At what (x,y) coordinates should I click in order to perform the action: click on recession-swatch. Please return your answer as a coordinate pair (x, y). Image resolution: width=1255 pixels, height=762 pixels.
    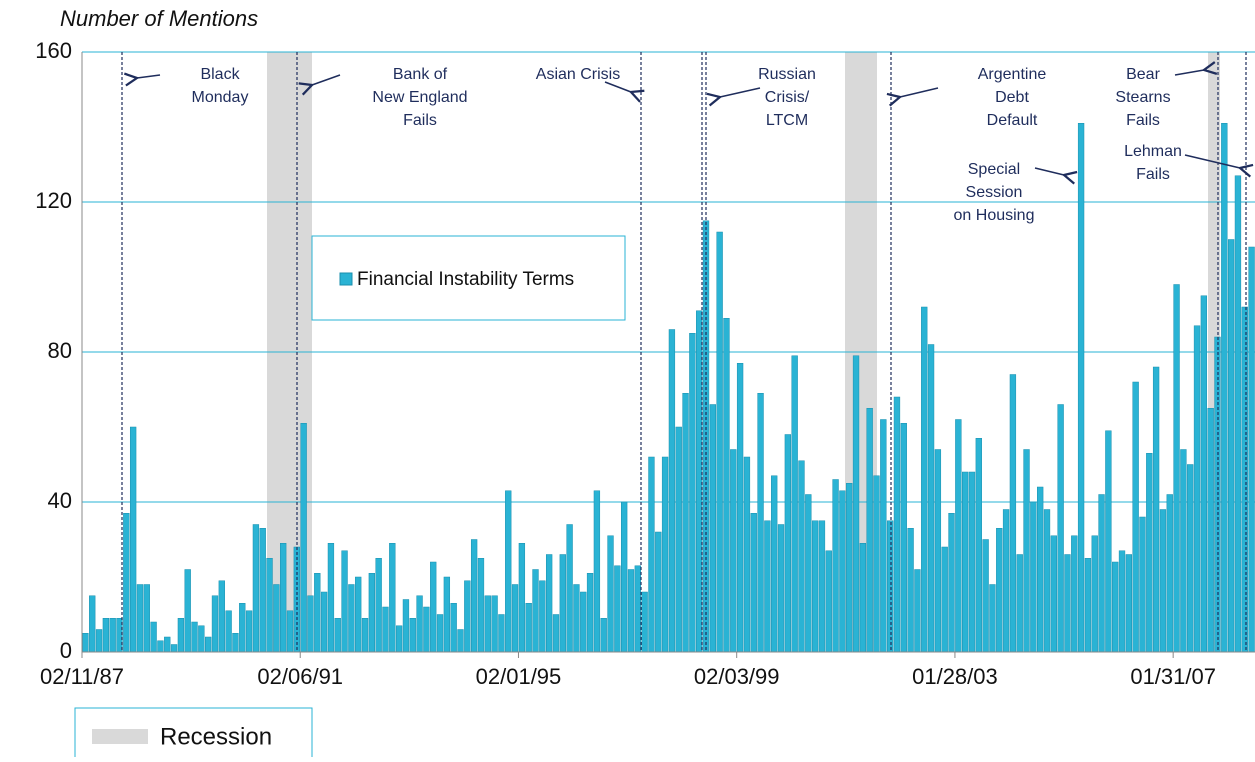
    Looking at the image, I should click on (120, 736).